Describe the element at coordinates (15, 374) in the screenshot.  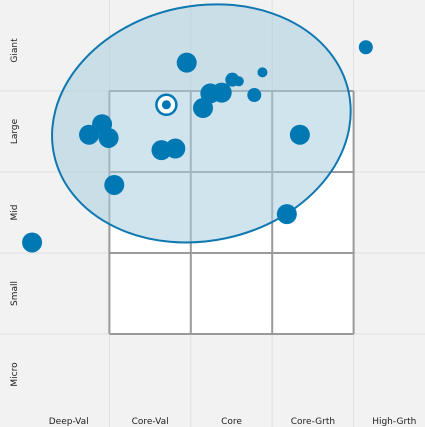
I see `y-axis-tick-label: Micro` at that location.